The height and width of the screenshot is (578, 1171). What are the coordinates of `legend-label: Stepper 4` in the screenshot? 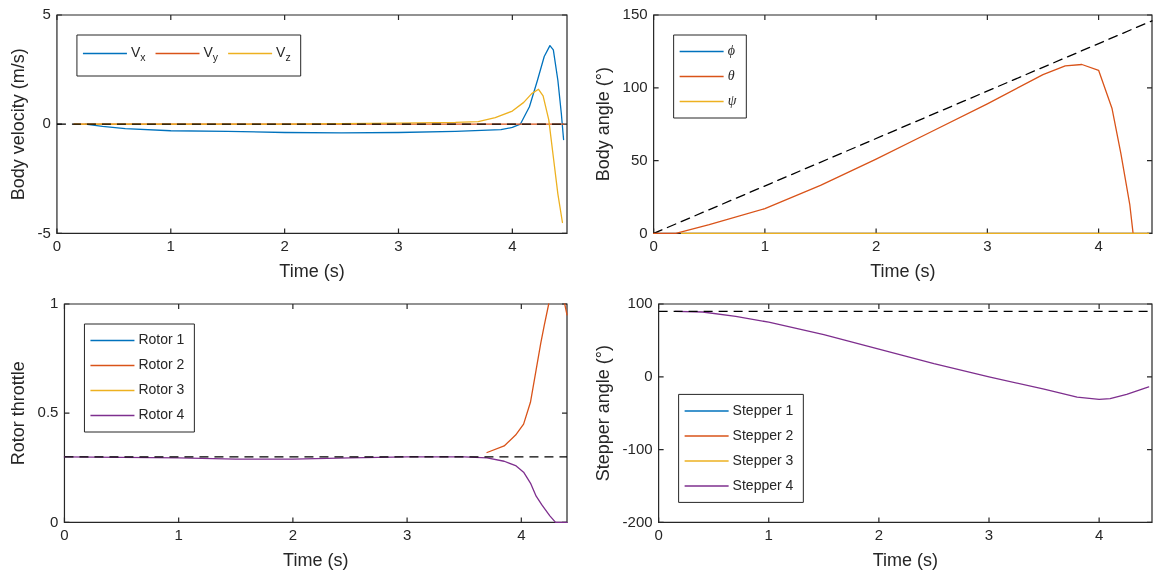 It's located at (763, 484).